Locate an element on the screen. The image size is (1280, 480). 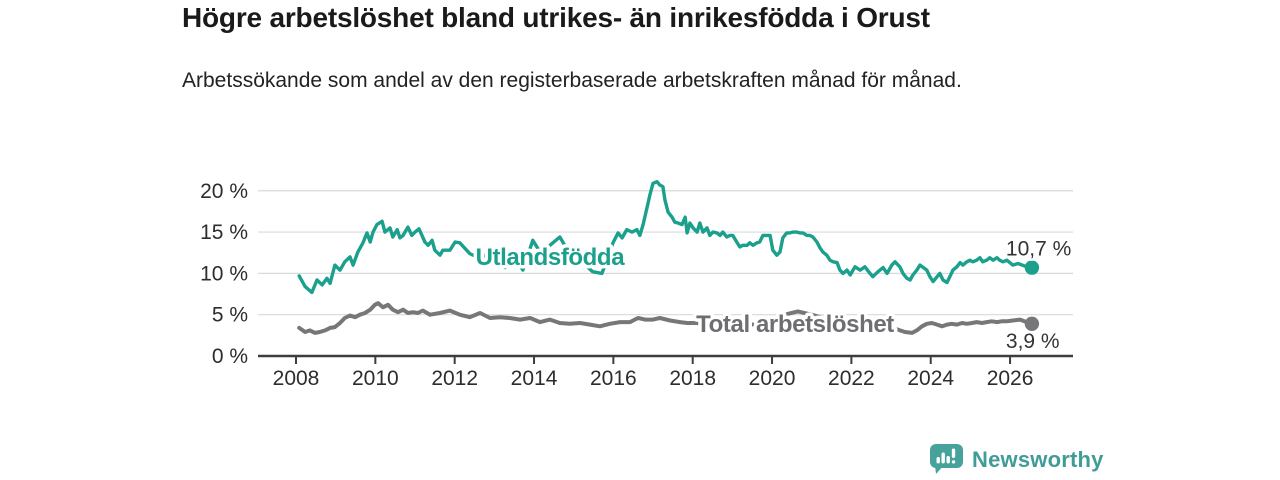
newsworthy-branding: Newsworthy is located at coordinates (1017, 459).